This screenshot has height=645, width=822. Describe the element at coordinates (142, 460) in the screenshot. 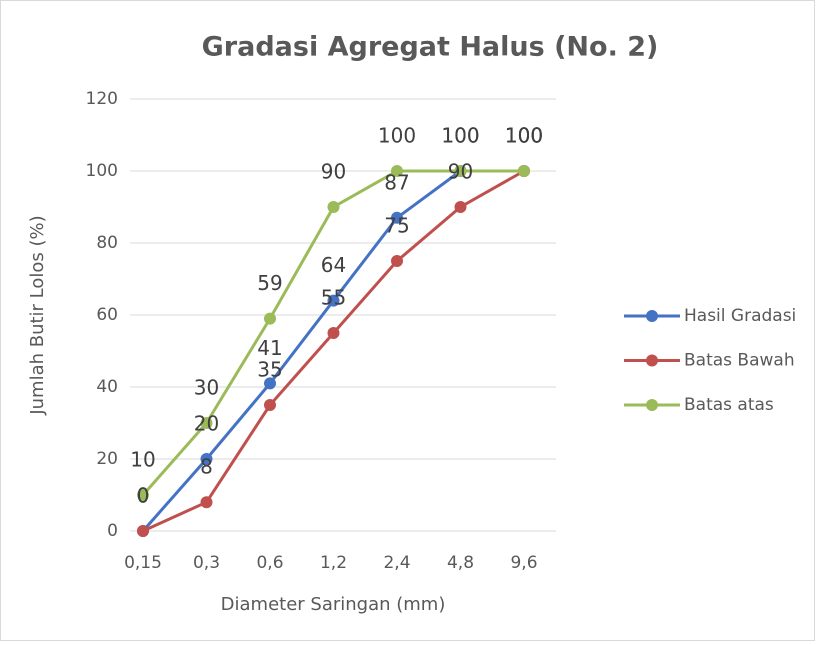

I see `data-label: 10` at that location.